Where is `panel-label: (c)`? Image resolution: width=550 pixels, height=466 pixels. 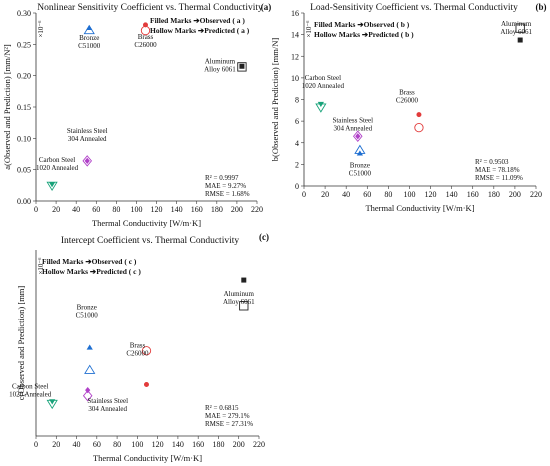
panel-label: (c) is located at coordinates (264, 237).